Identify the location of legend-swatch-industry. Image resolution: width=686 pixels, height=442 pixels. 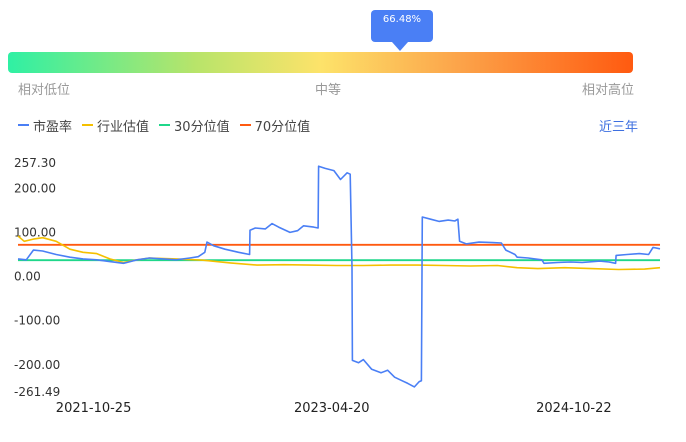
(88, 125).